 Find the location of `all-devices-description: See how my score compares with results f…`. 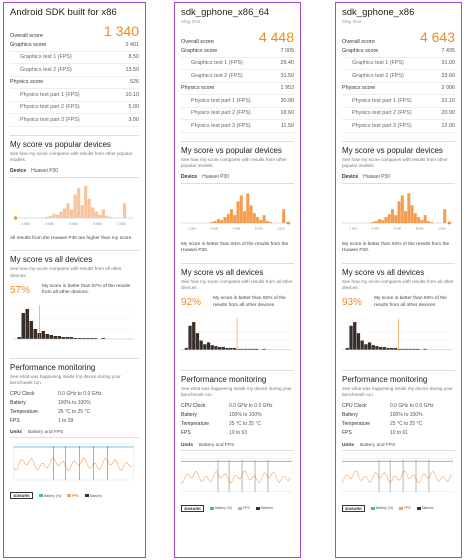

all-devices-description: See how my score compares with results f… is located at coordinates (66, 272).